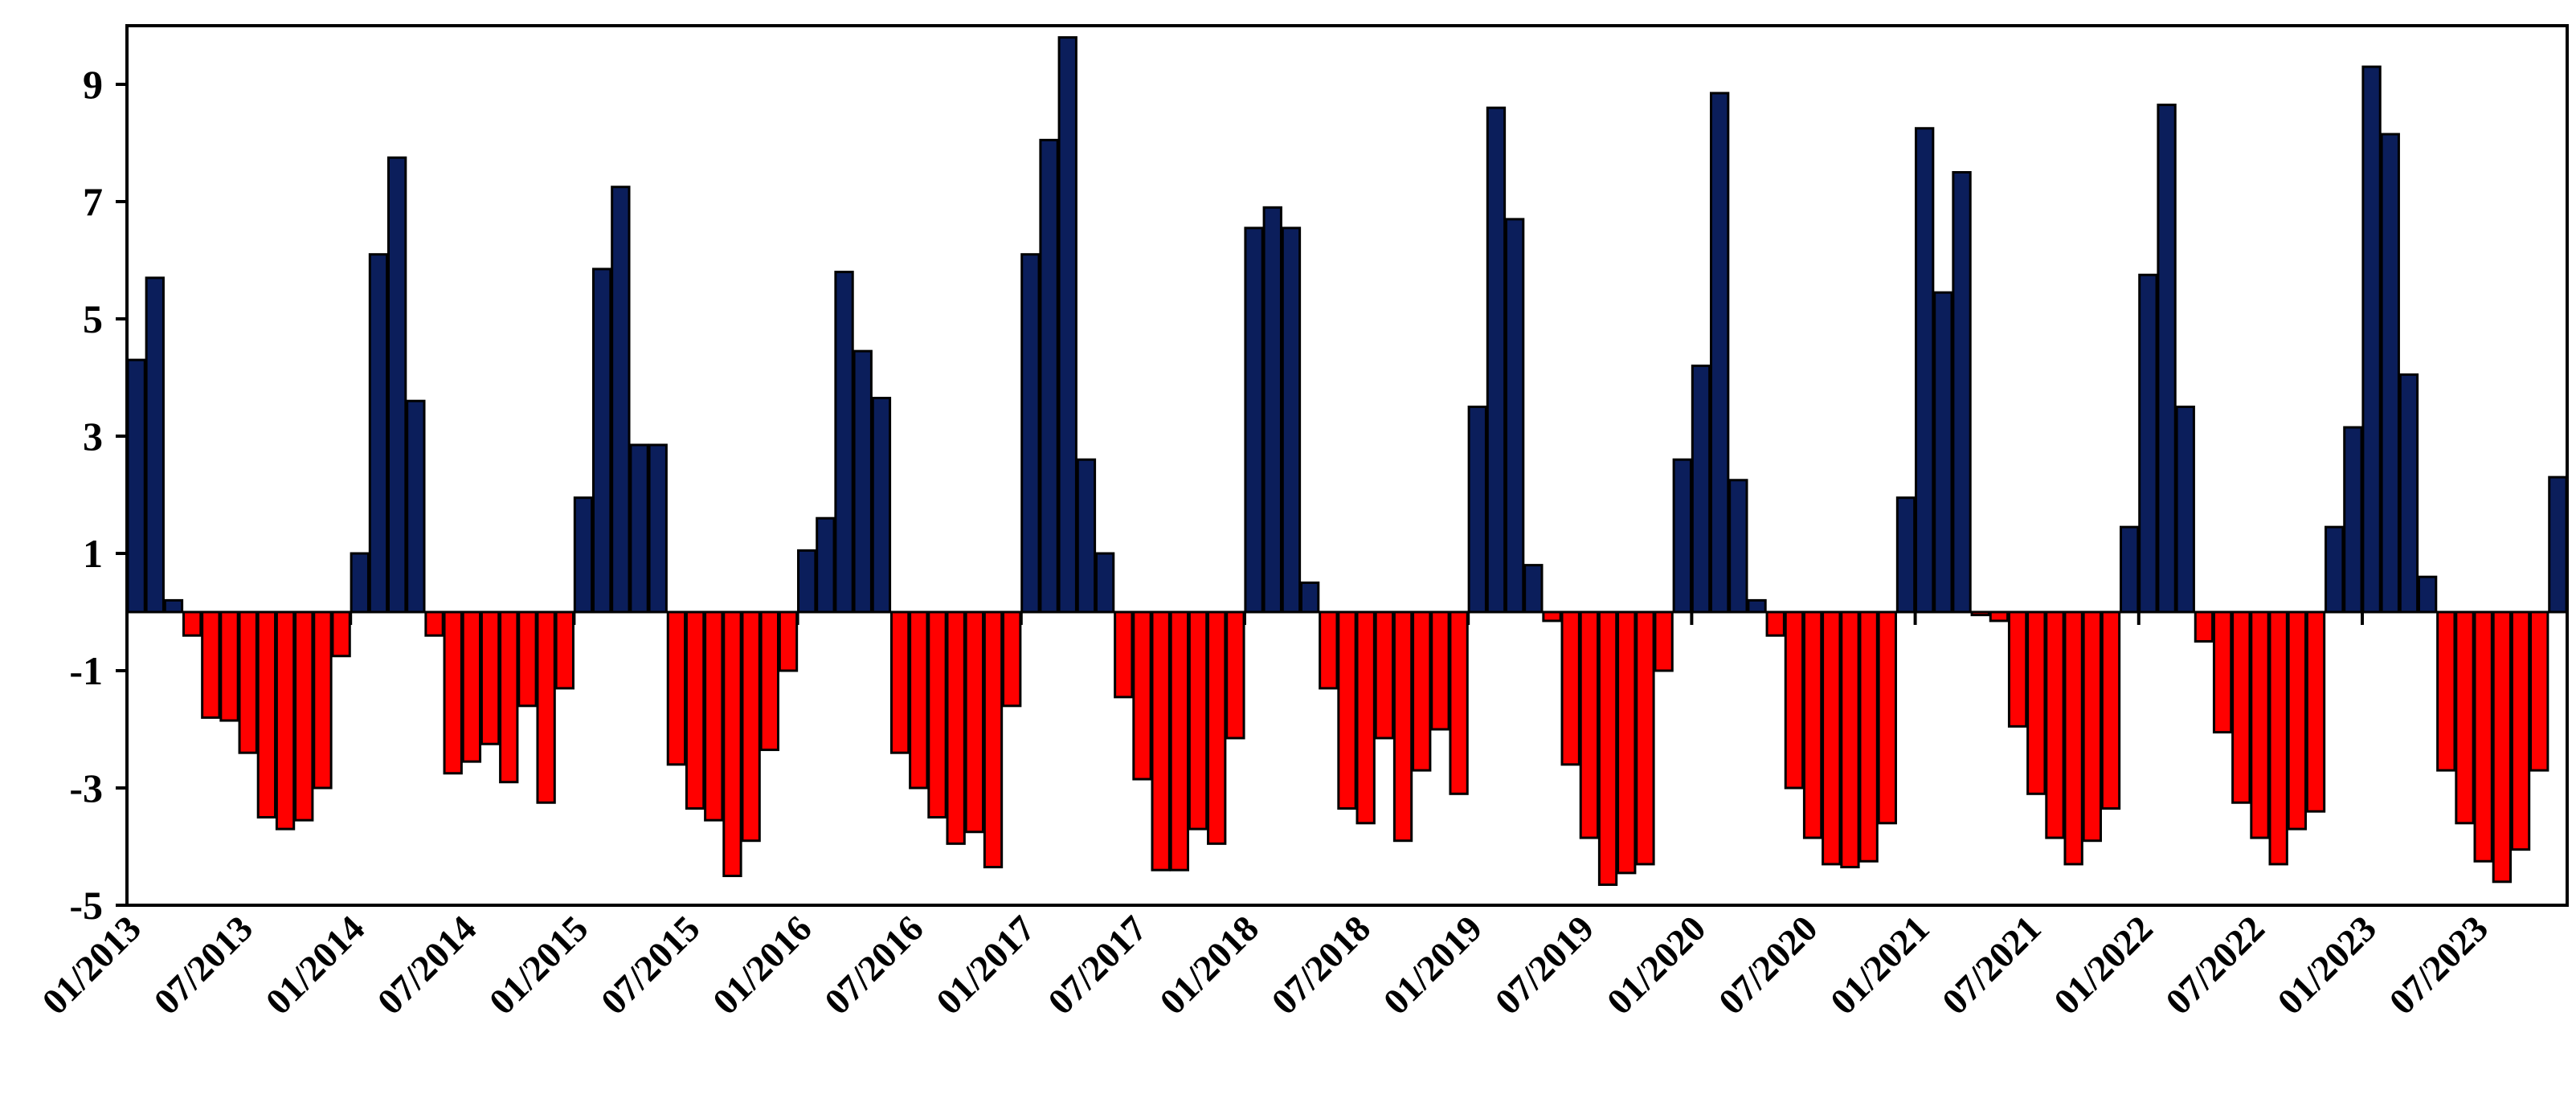 This screenshot has width=2576, height=1098. What do you see at coordinates (985, 965) in the screenshot?
I see `x-tick-label: 01/2017` at bounding box center [985, 965].